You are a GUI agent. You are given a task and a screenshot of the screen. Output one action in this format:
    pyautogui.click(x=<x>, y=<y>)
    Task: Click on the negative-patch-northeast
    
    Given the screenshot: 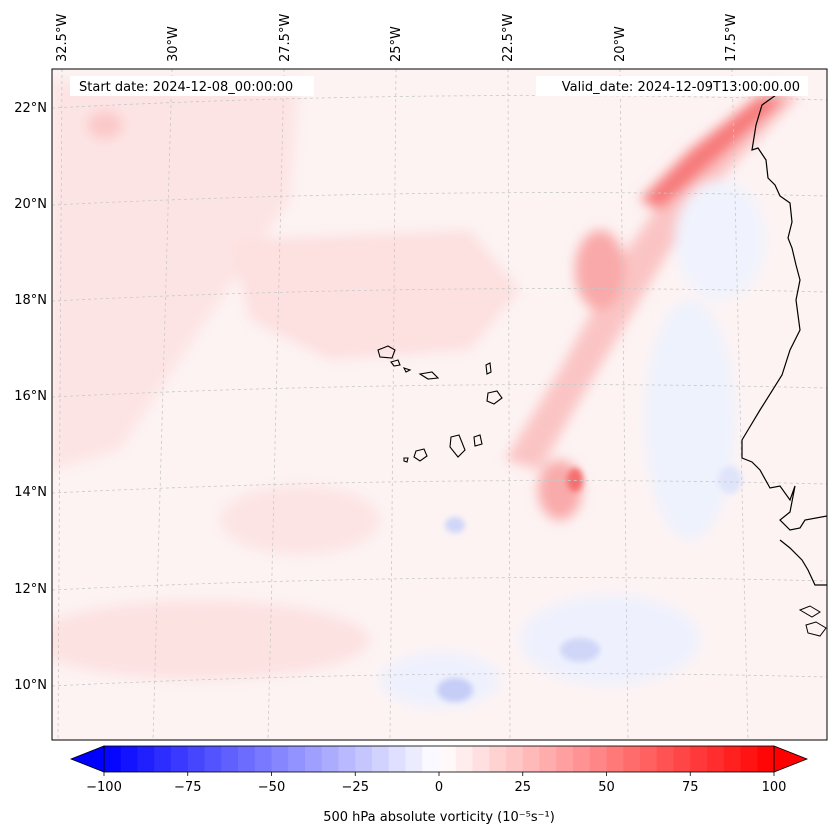 What is the action you would take?
    pyautogui.click(x=720, y=240)
    